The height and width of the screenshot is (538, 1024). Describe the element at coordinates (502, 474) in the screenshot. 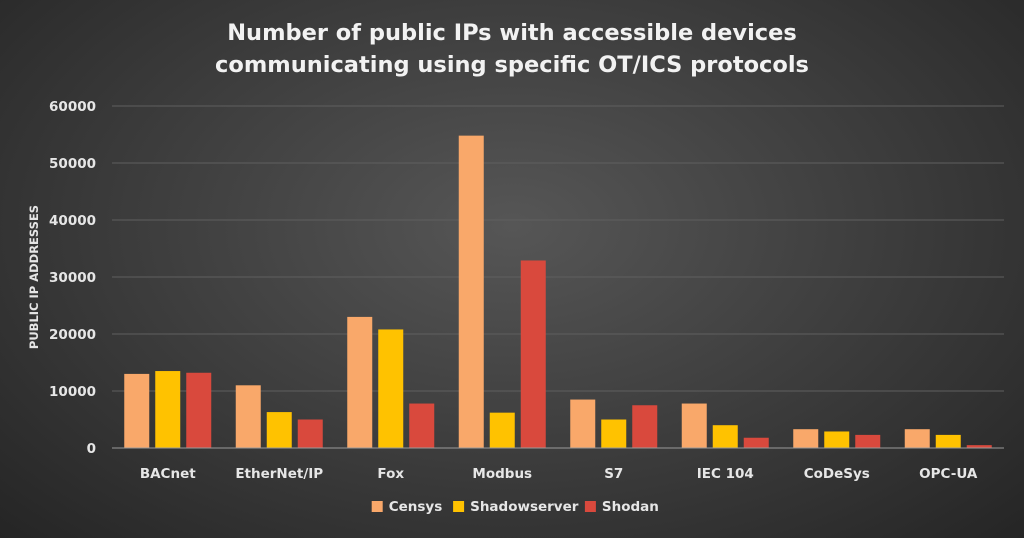

I see `x-tick-label: Modbus` at that location.